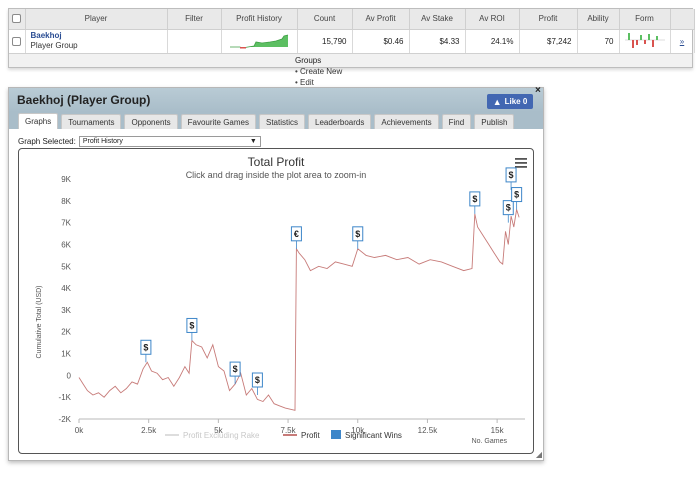 Image resolution: width=700 pixels, height=486 pixels. Describe the element at coordinates (645, 19) in the screenshot. I see `col-header-form: Form` at that location.